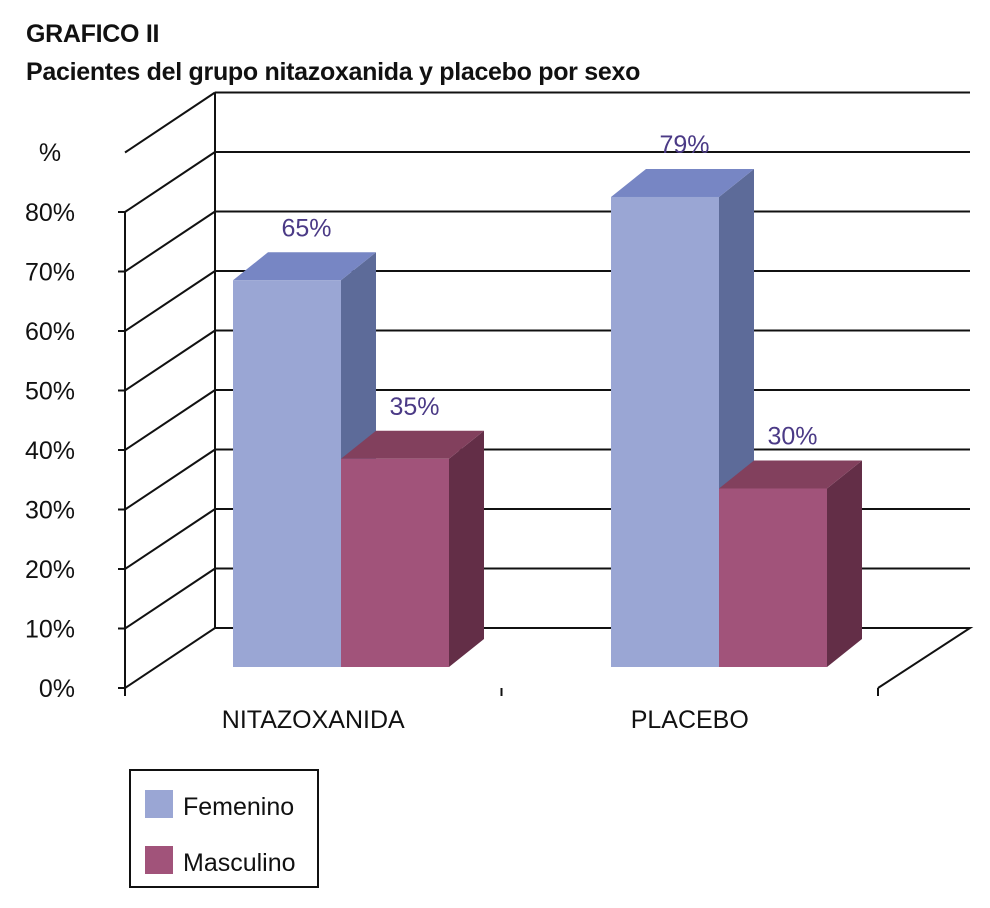 The height and width of the screenshot is (908, 990). I want to click on x-tick-label: PLACEBO, so click(690, 720).